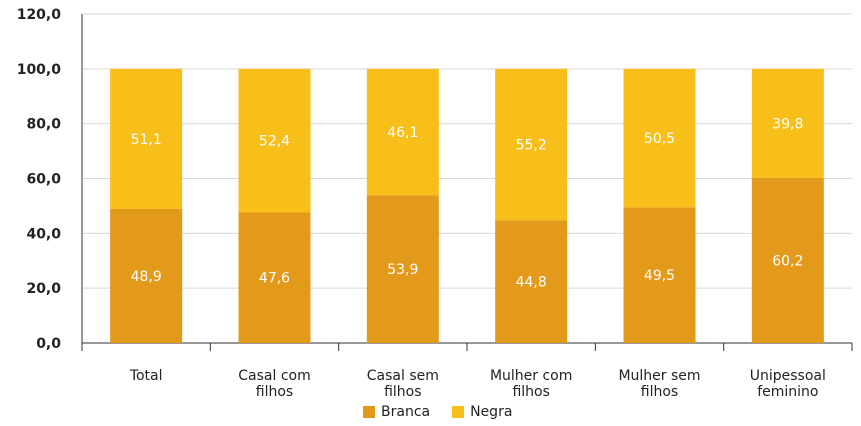  What do you see at coordinates (43, 289) in the screenshot?
I see `y-tick-label: 20,0` at bounding box center [43, 289].